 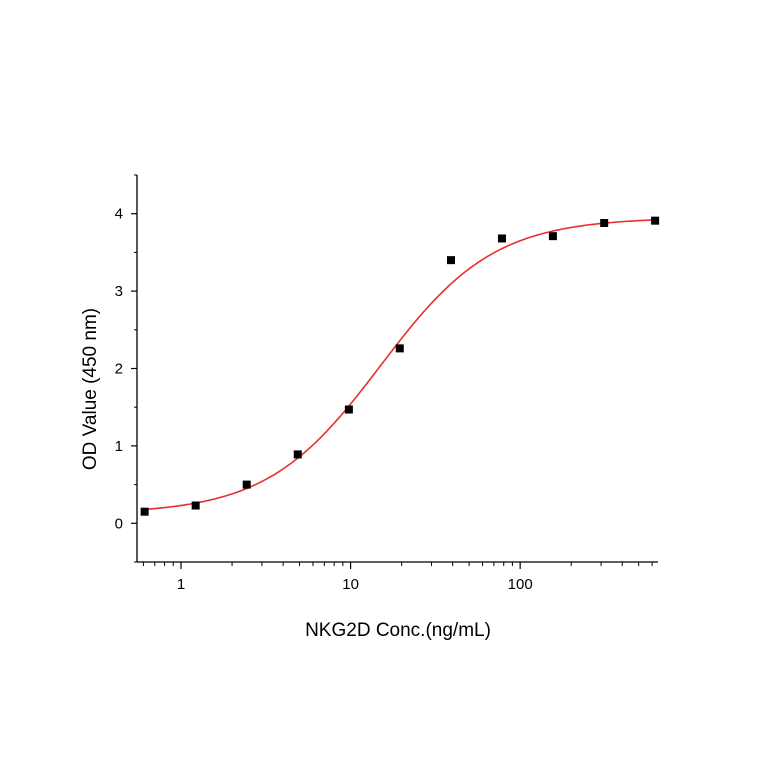 What do you see at coordinates (90, 389) in the screenshot?
I see `y-axis-title: OD Value (450 nm)` at bounding box center [90, 389].